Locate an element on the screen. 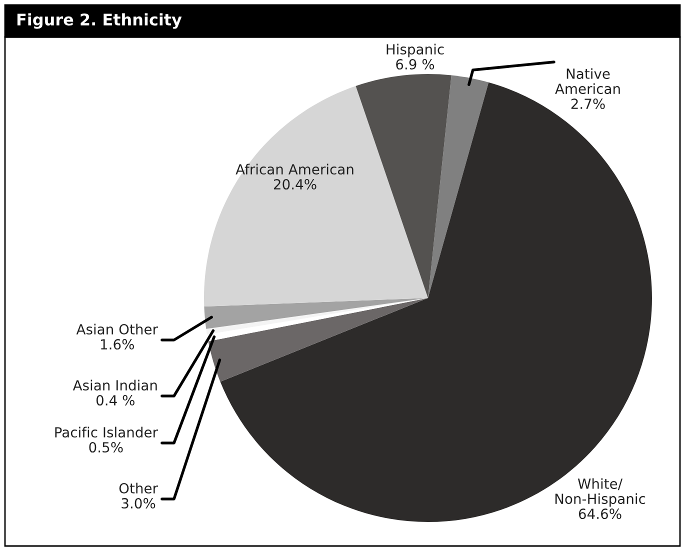 The image size is (685, 551). slice-label: Asian Indian is located at coordinates (114, 385).